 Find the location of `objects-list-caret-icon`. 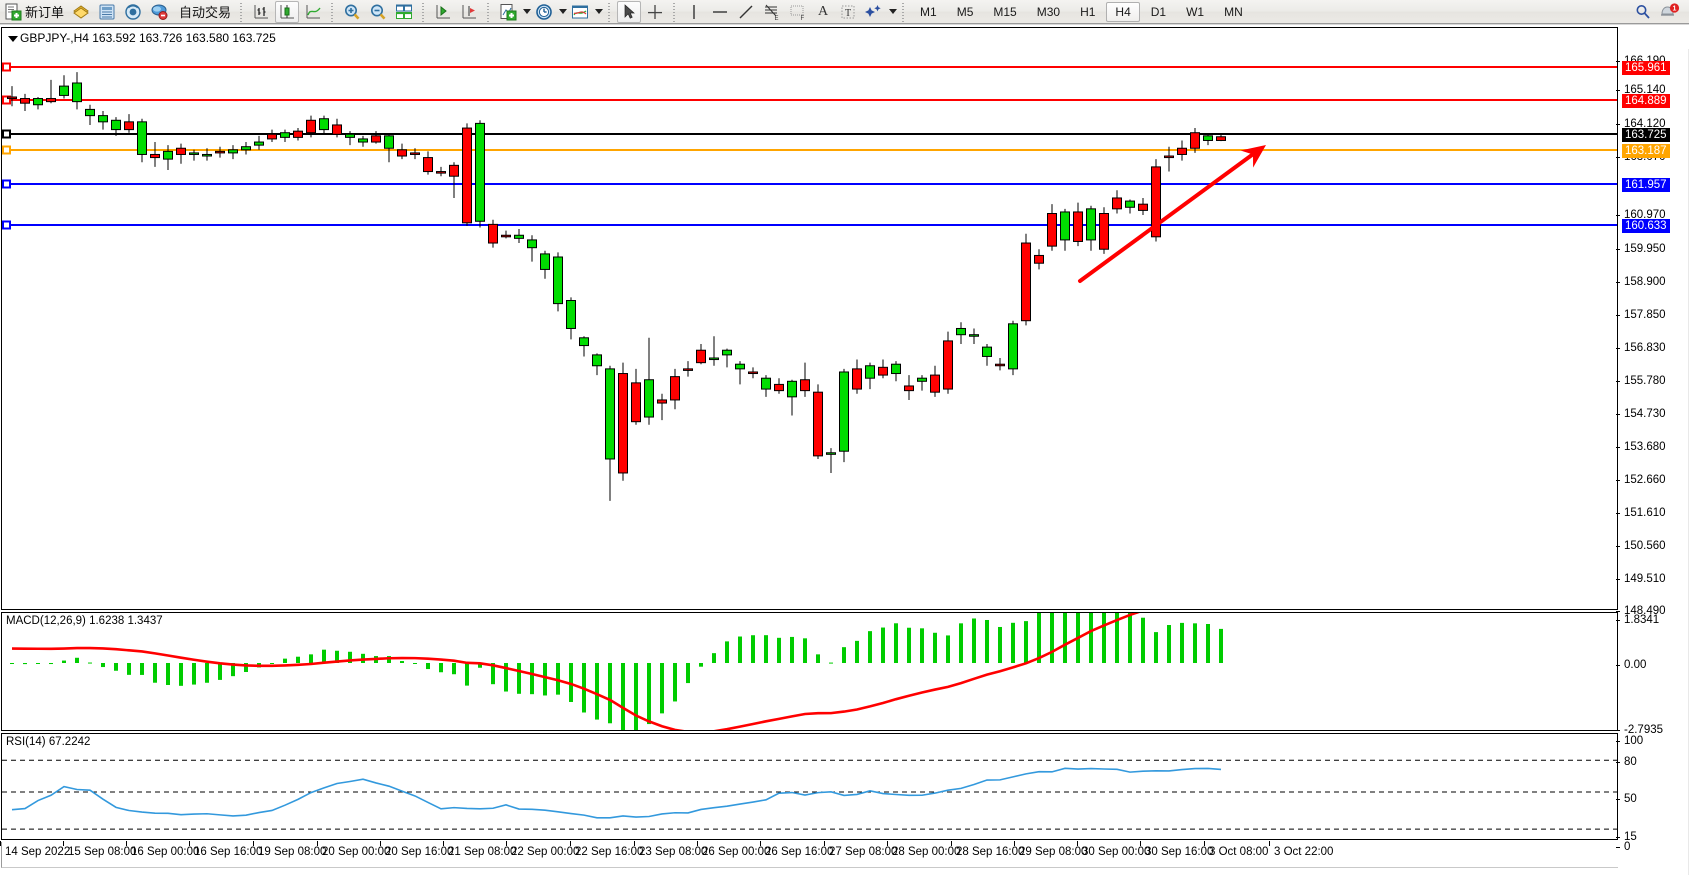

objects-list-caret-icon is located at coordinates (893, 11).